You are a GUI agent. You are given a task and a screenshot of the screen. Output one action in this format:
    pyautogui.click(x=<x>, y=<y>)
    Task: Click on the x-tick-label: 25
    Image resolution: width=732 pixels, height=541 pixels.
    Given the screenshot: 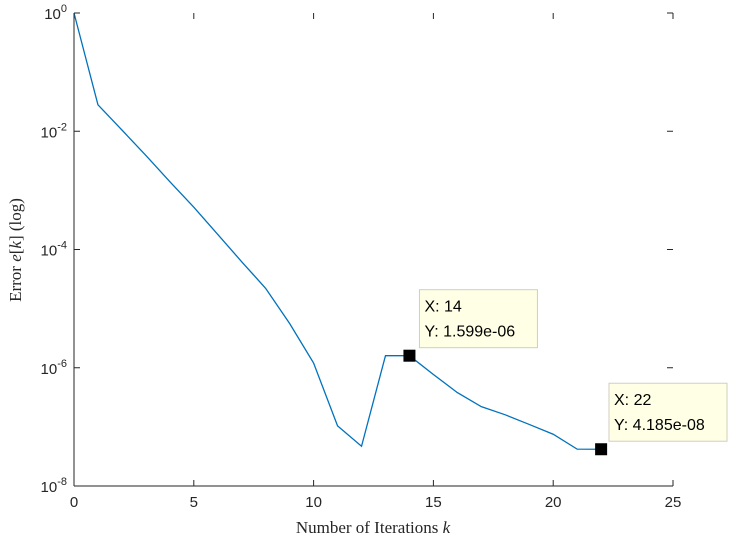 What is the action you would take?
    pyautogui.click(x=673, y=502)
    